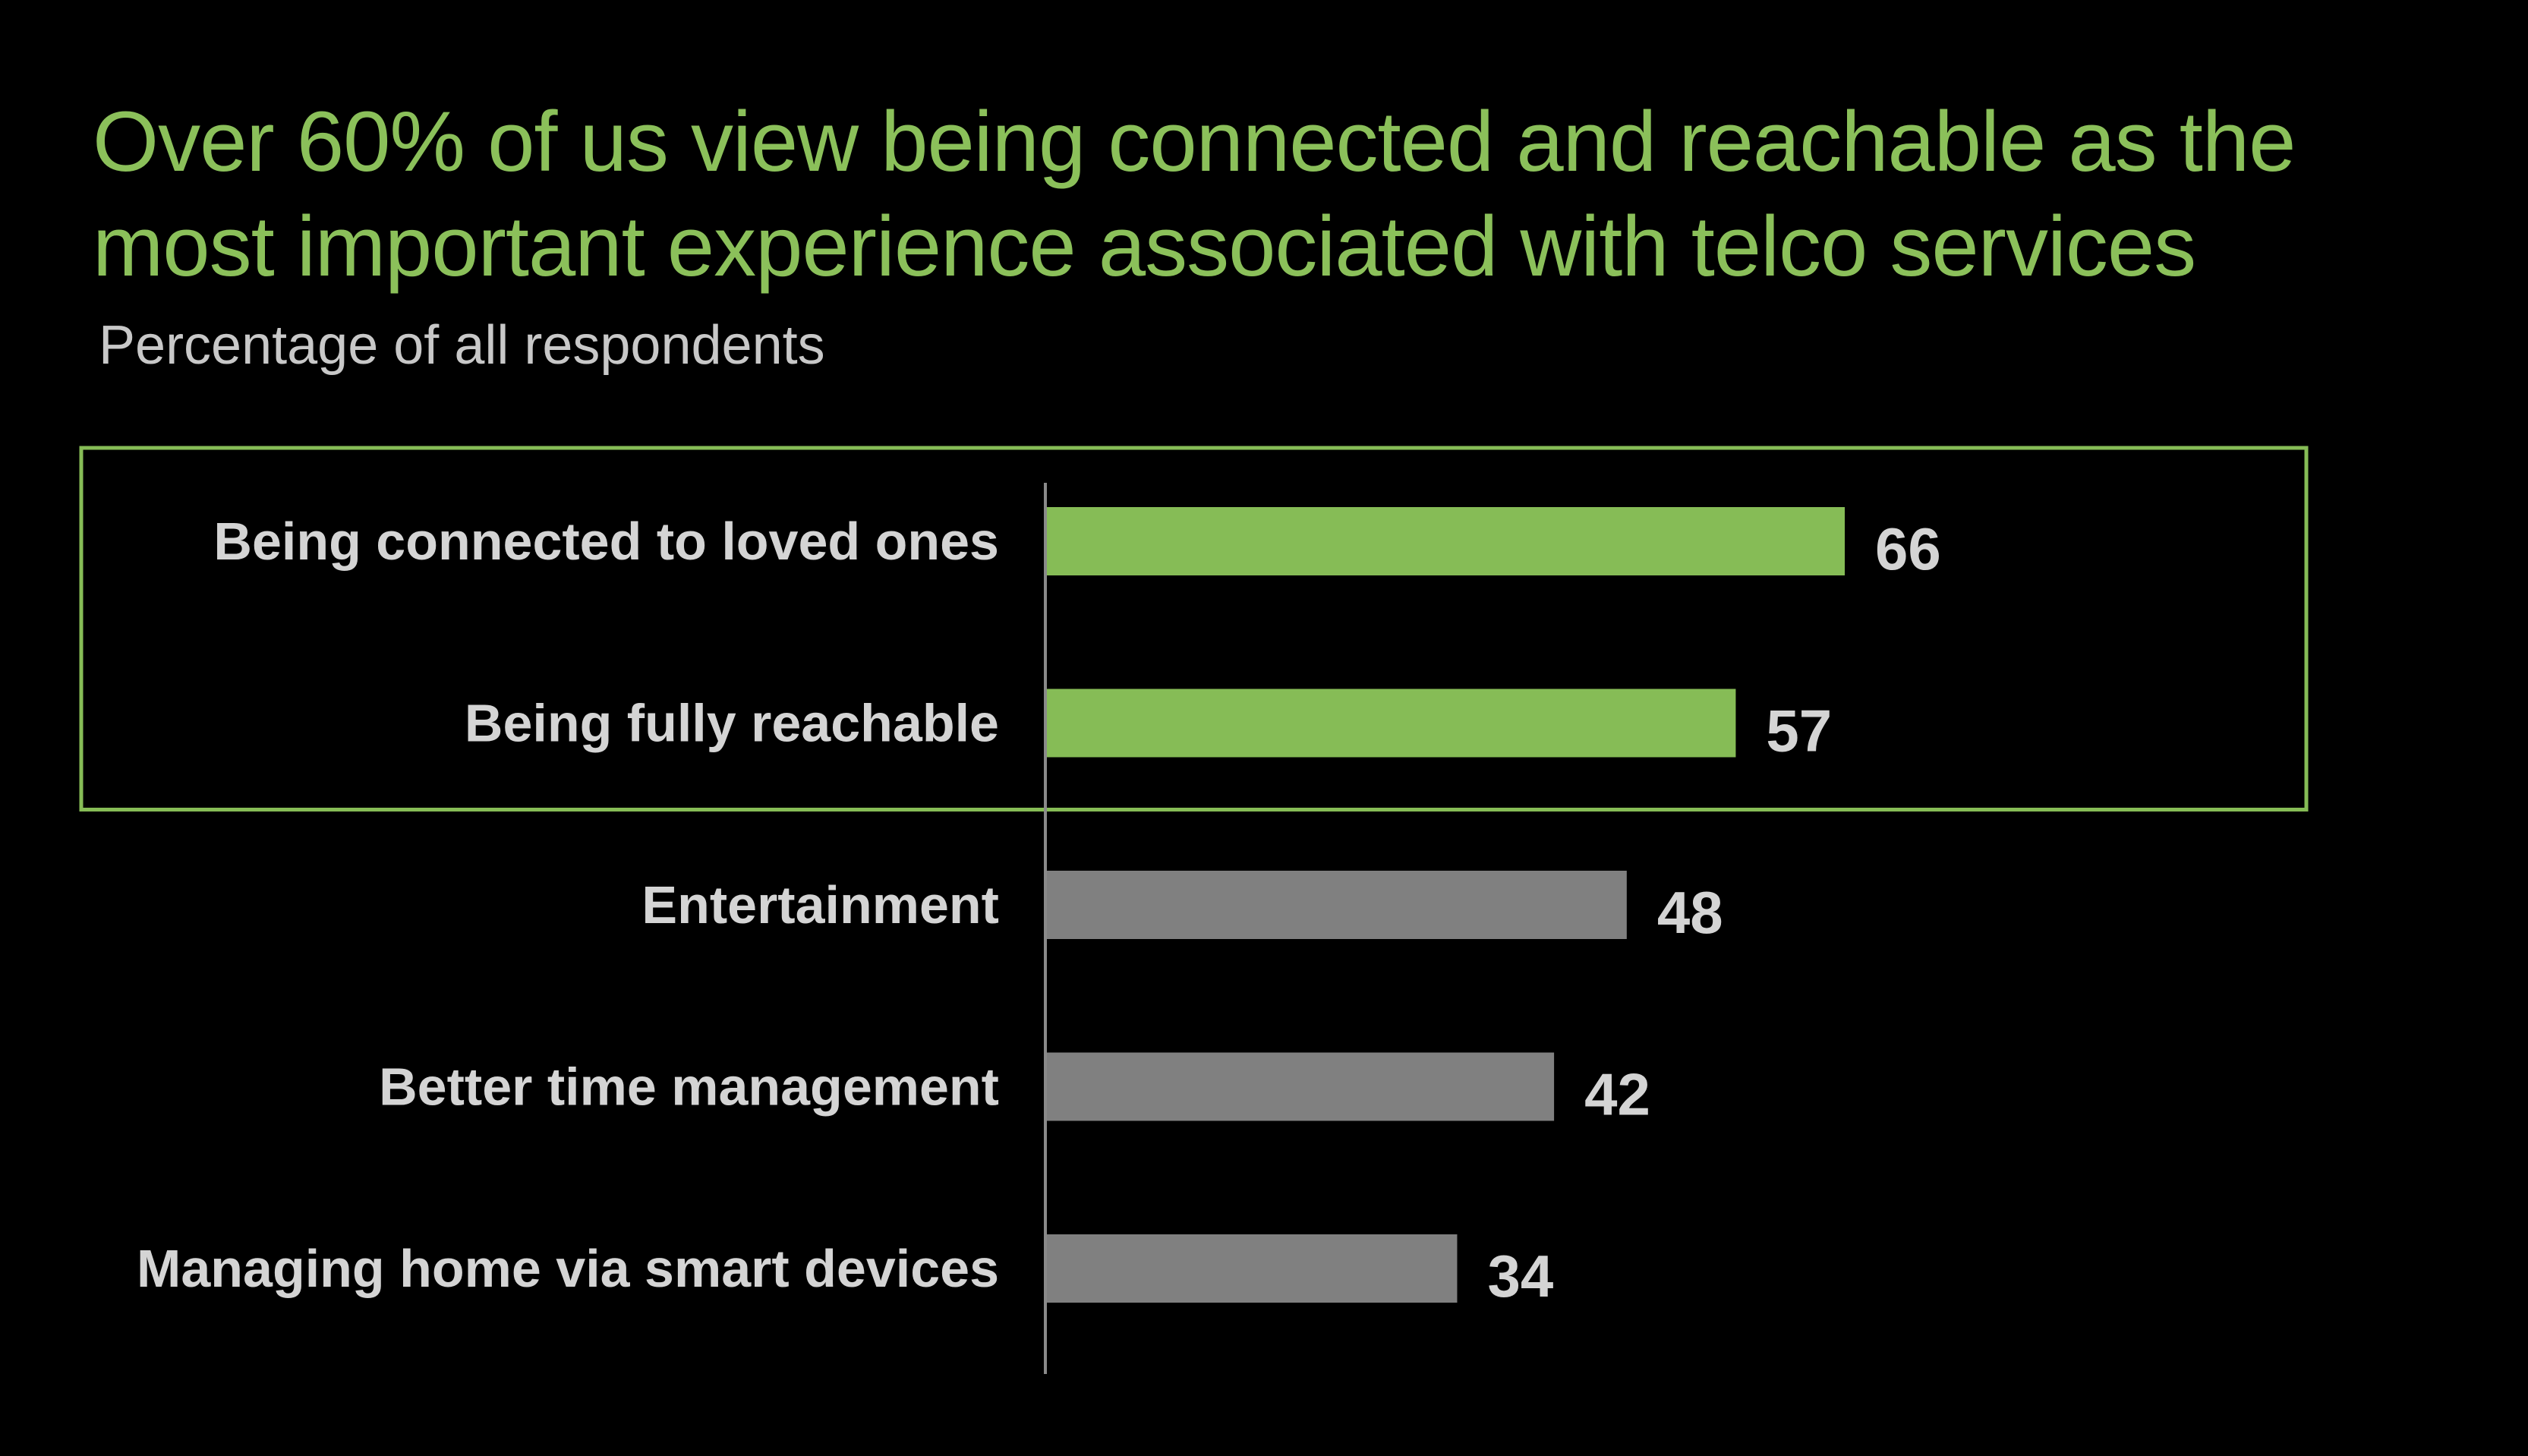 The image size is (2528, 1456). Describe the element at coordinates (820, 904) in the screenshot. I see `category-label: Entertainment` at that location.